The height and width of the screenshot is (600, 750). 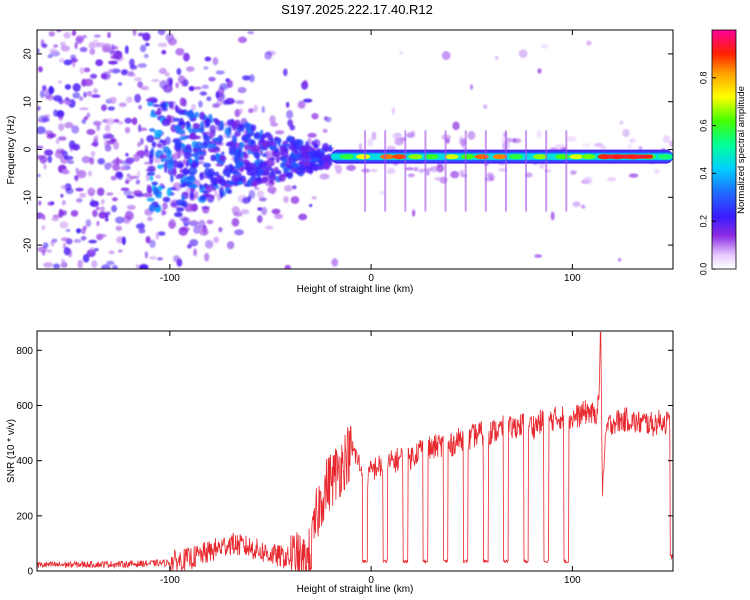 I want to click on y-tick-label: -20, so click(x=28, y=244).